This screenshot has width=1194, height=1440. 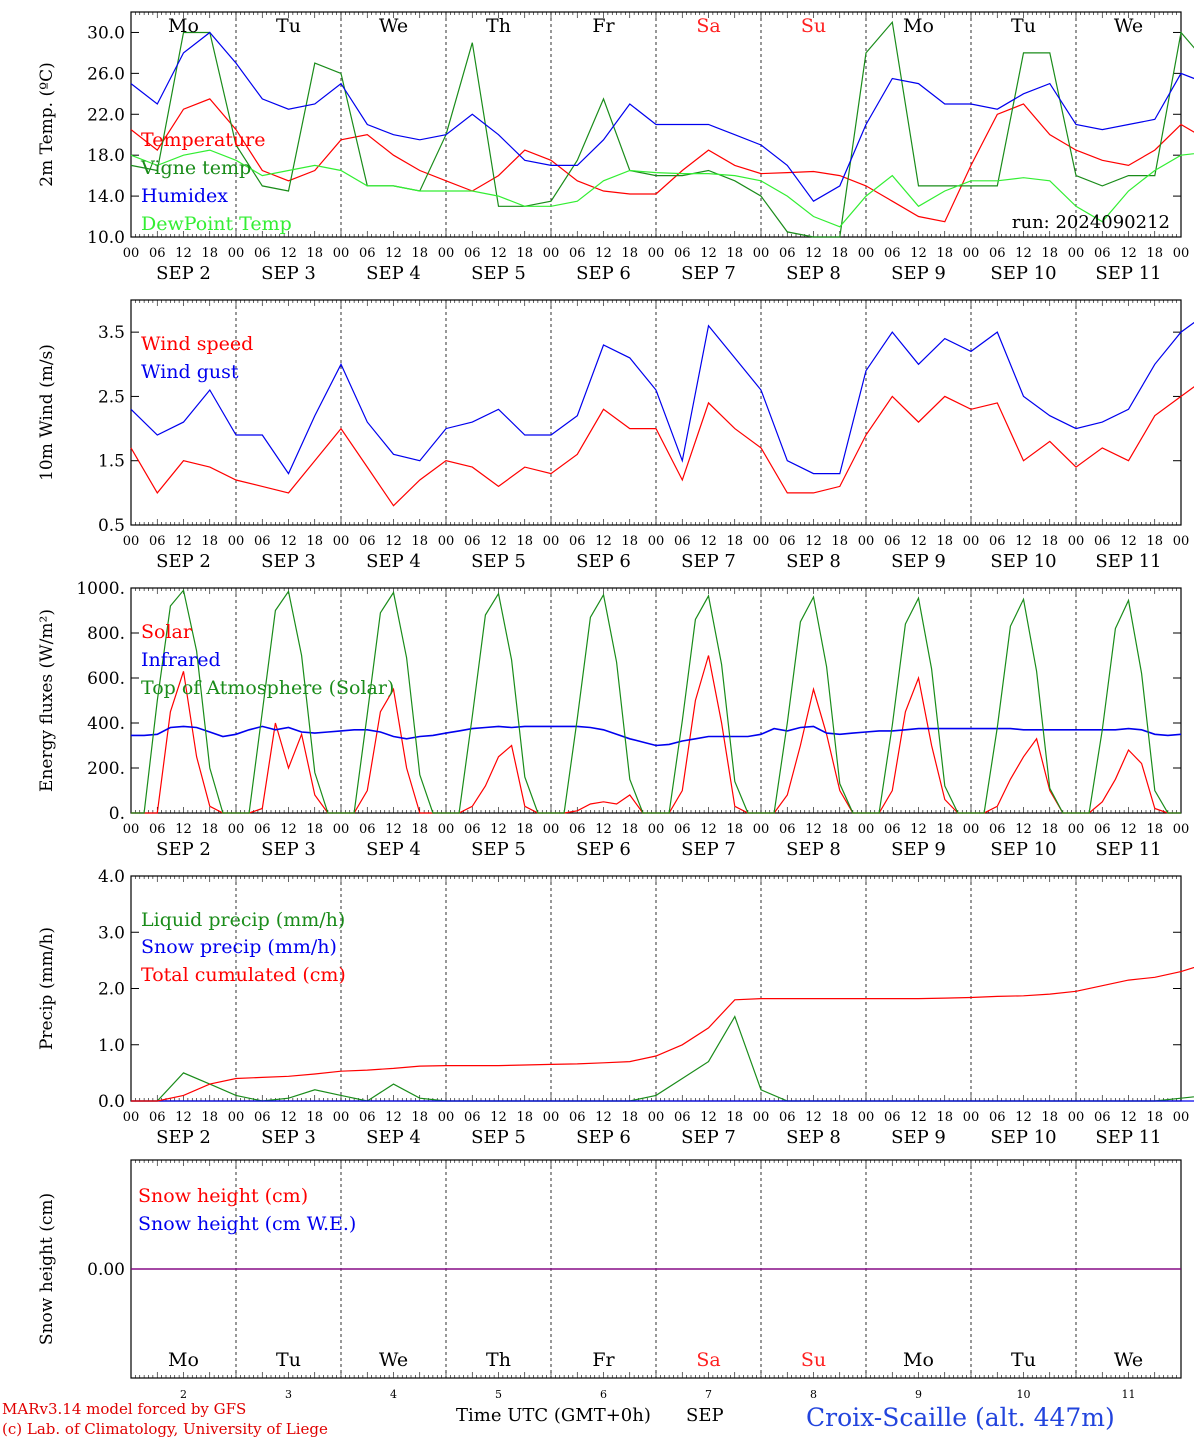 I want to click on y-tick-label: 1.0, so click(x=111, y=1046).